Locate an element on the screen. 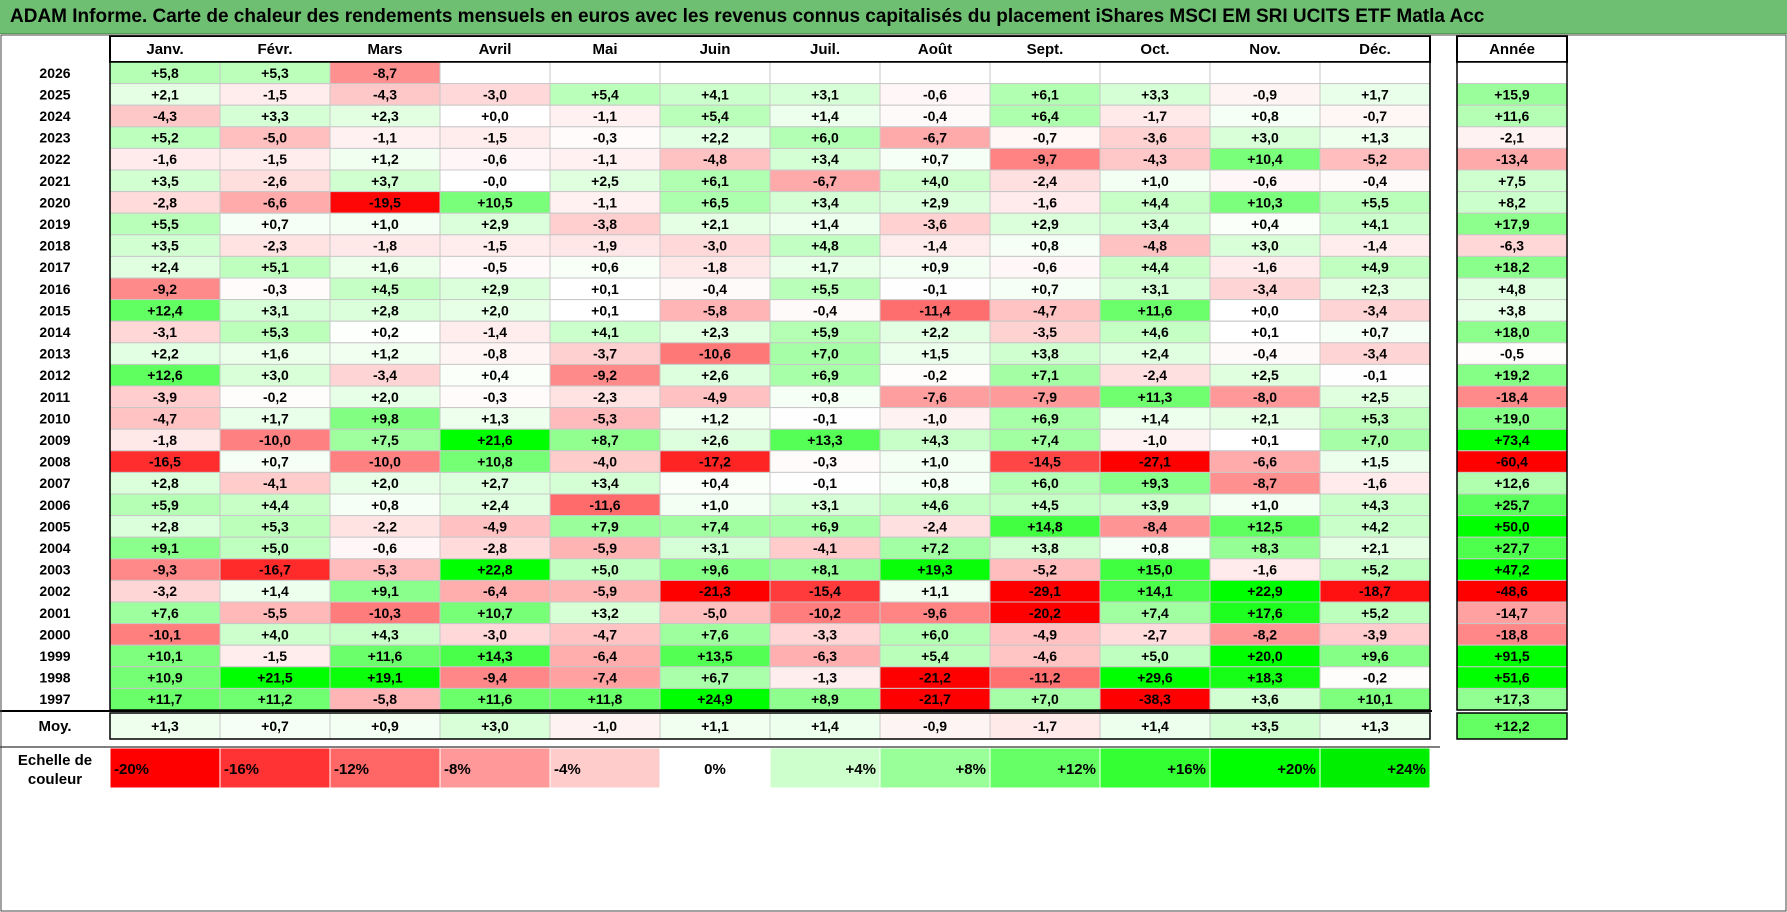 The height and width of the screenshot is (912, 1787). year-label: 2014 is located at coordinates (54, 332).